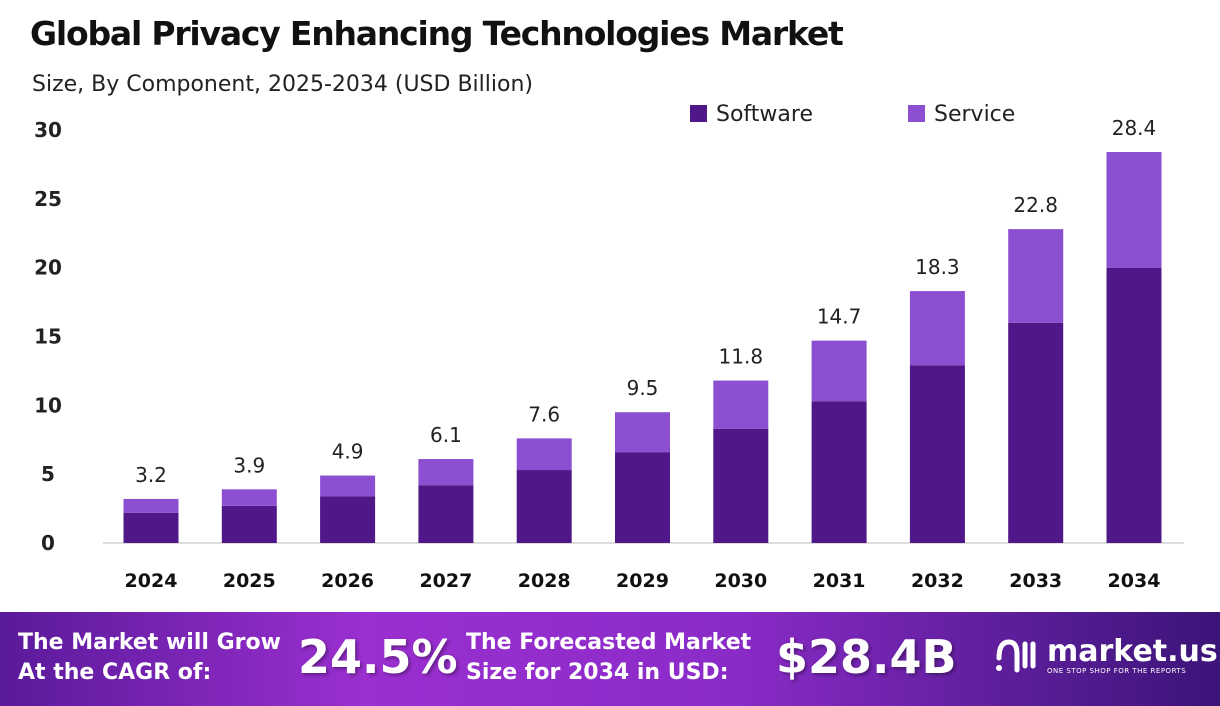  I want to click on data-label: 14.7, so click(839, 317).